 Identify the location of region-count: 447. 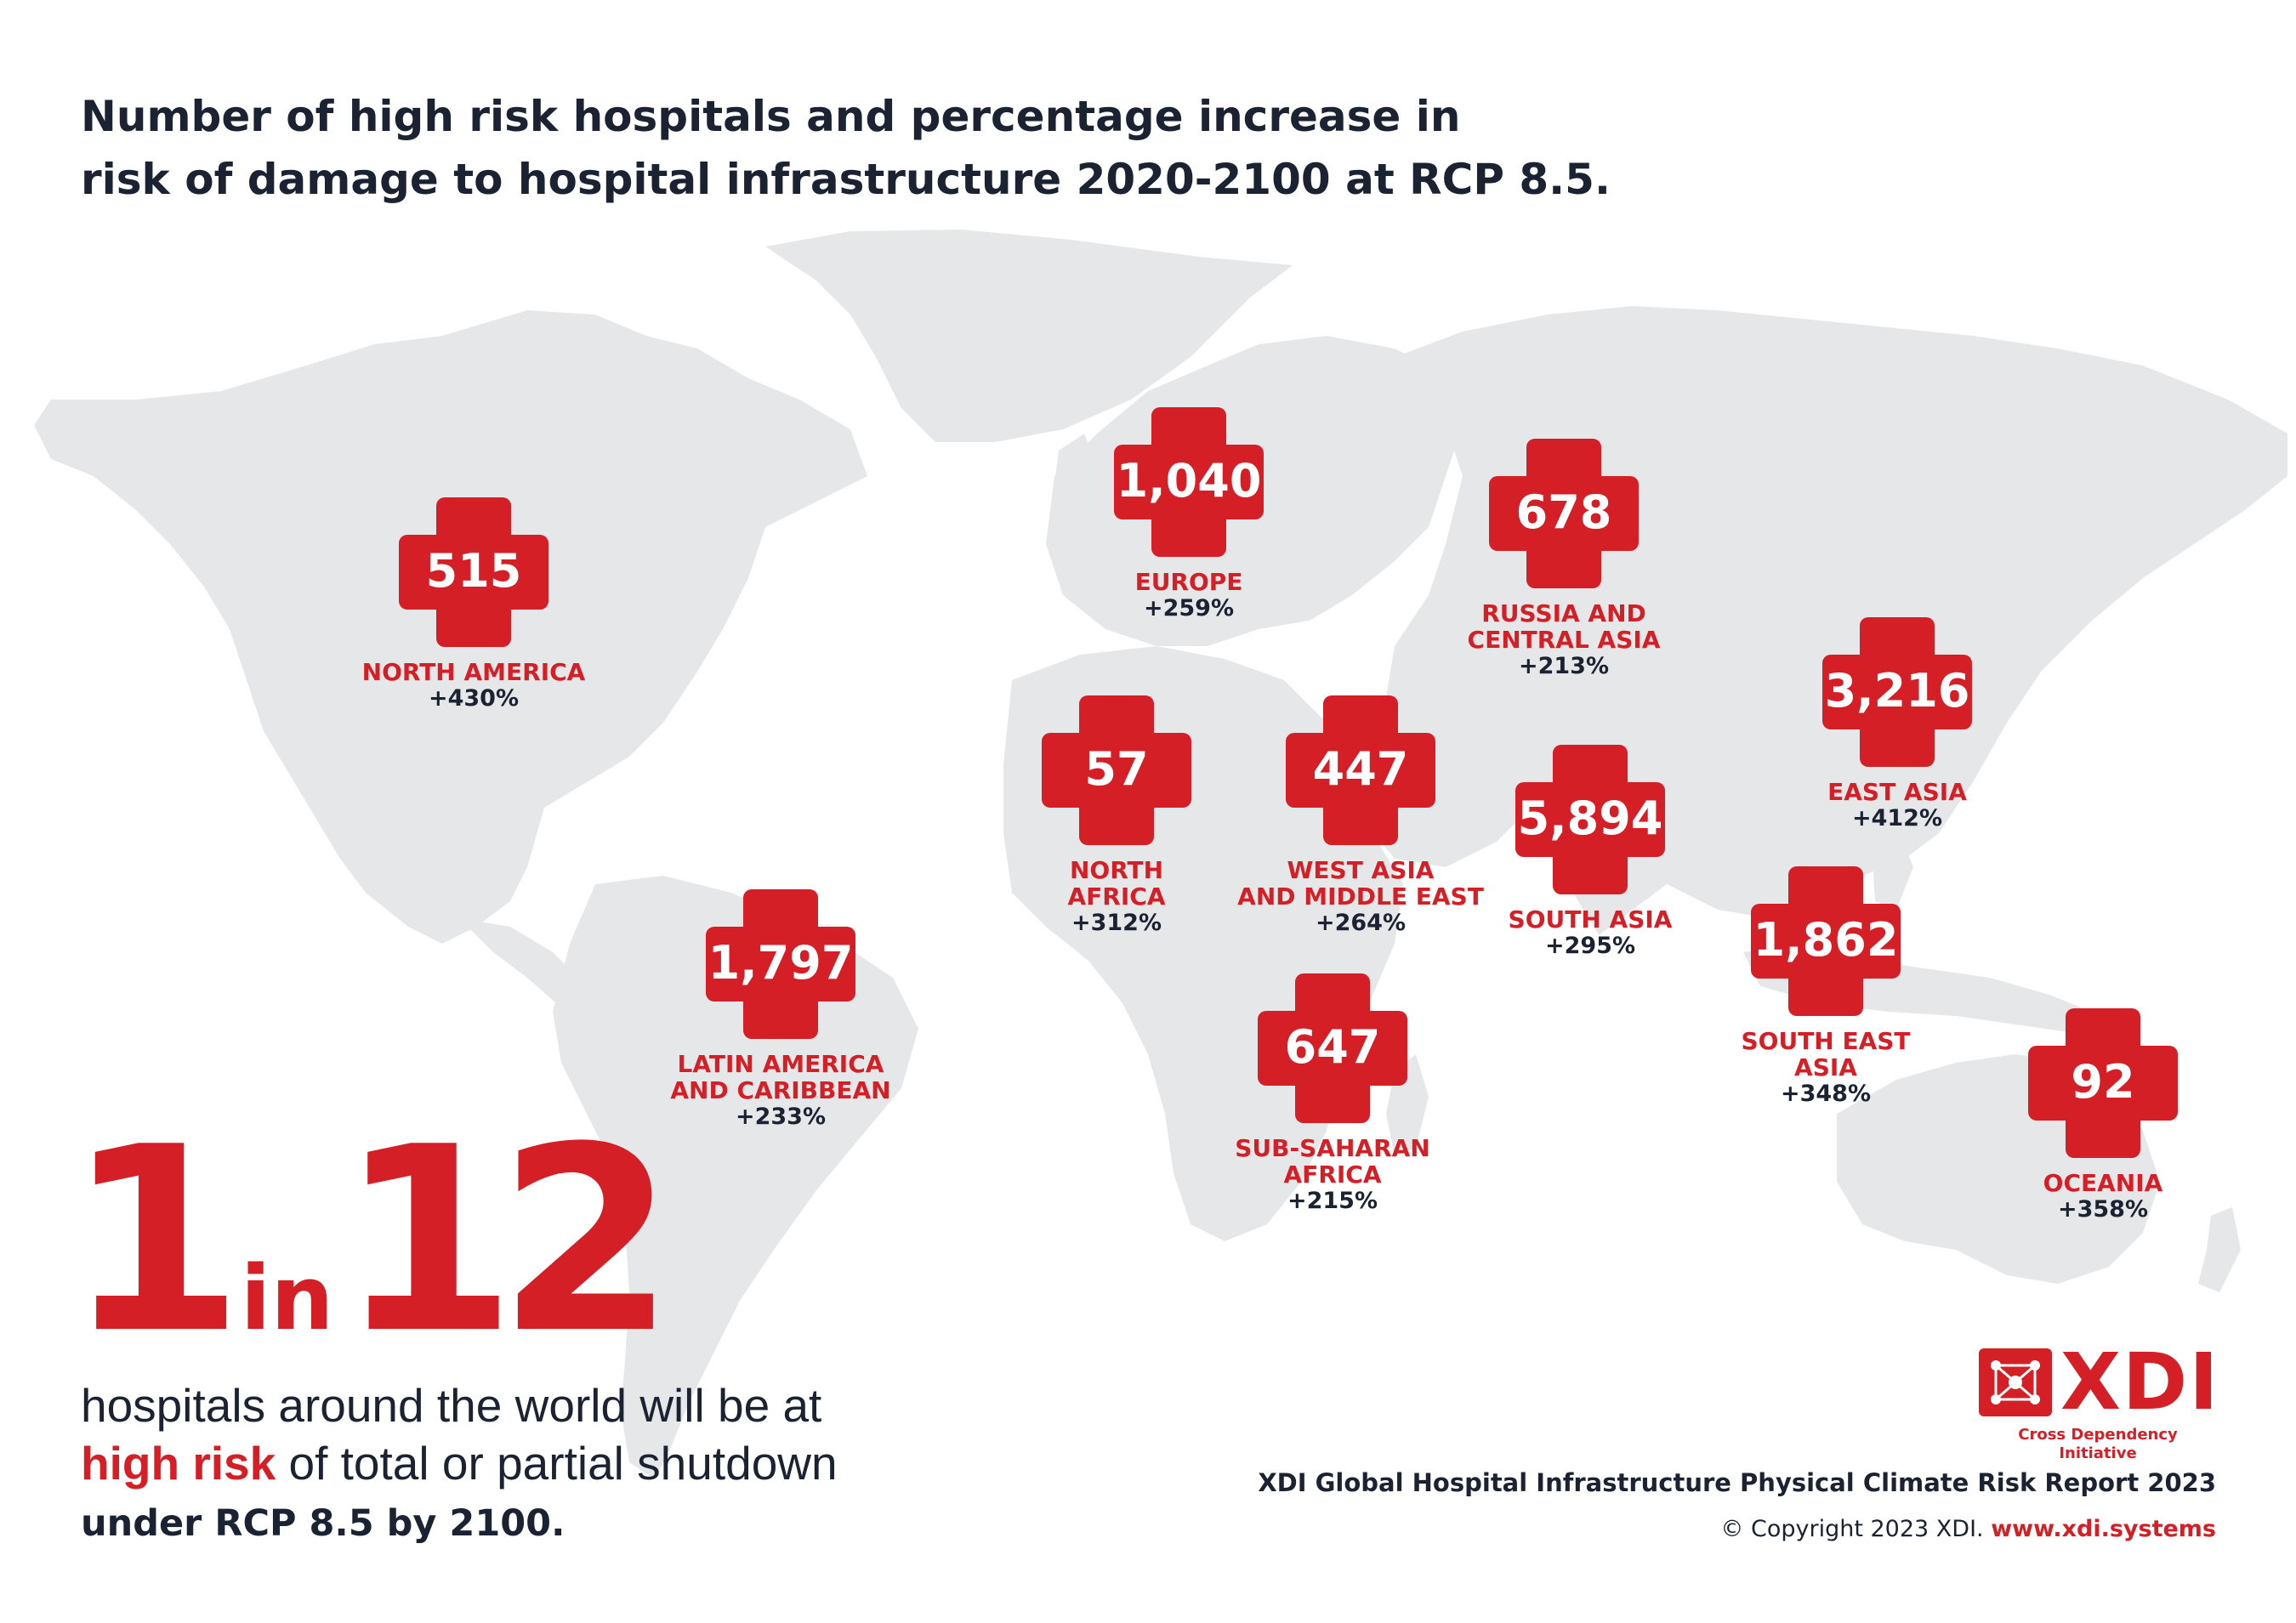
(1360, 769).